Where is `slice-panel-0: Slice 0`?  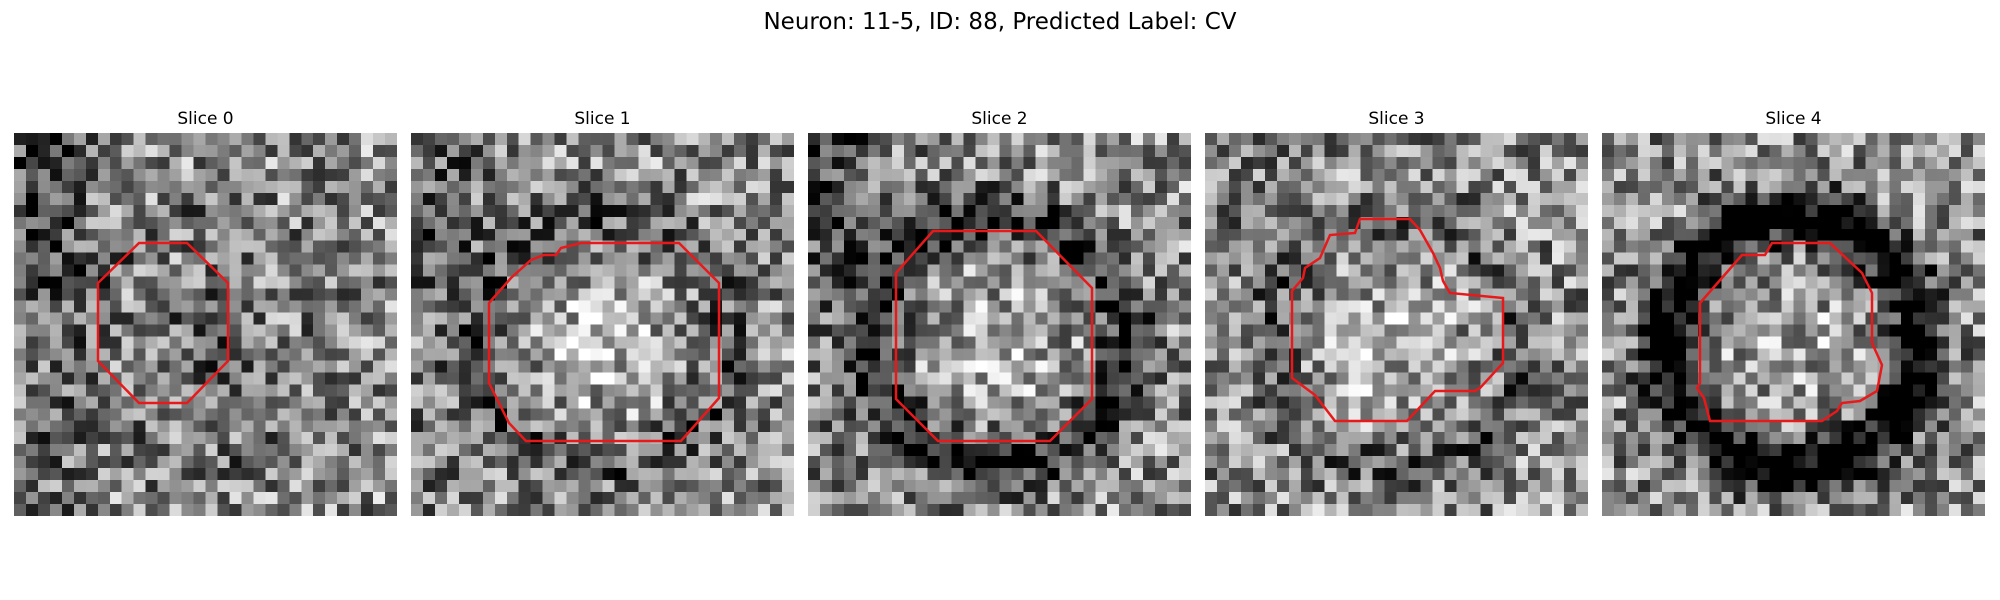 slice-panel-0: Slice 0 is located at coordinates (205, 310).